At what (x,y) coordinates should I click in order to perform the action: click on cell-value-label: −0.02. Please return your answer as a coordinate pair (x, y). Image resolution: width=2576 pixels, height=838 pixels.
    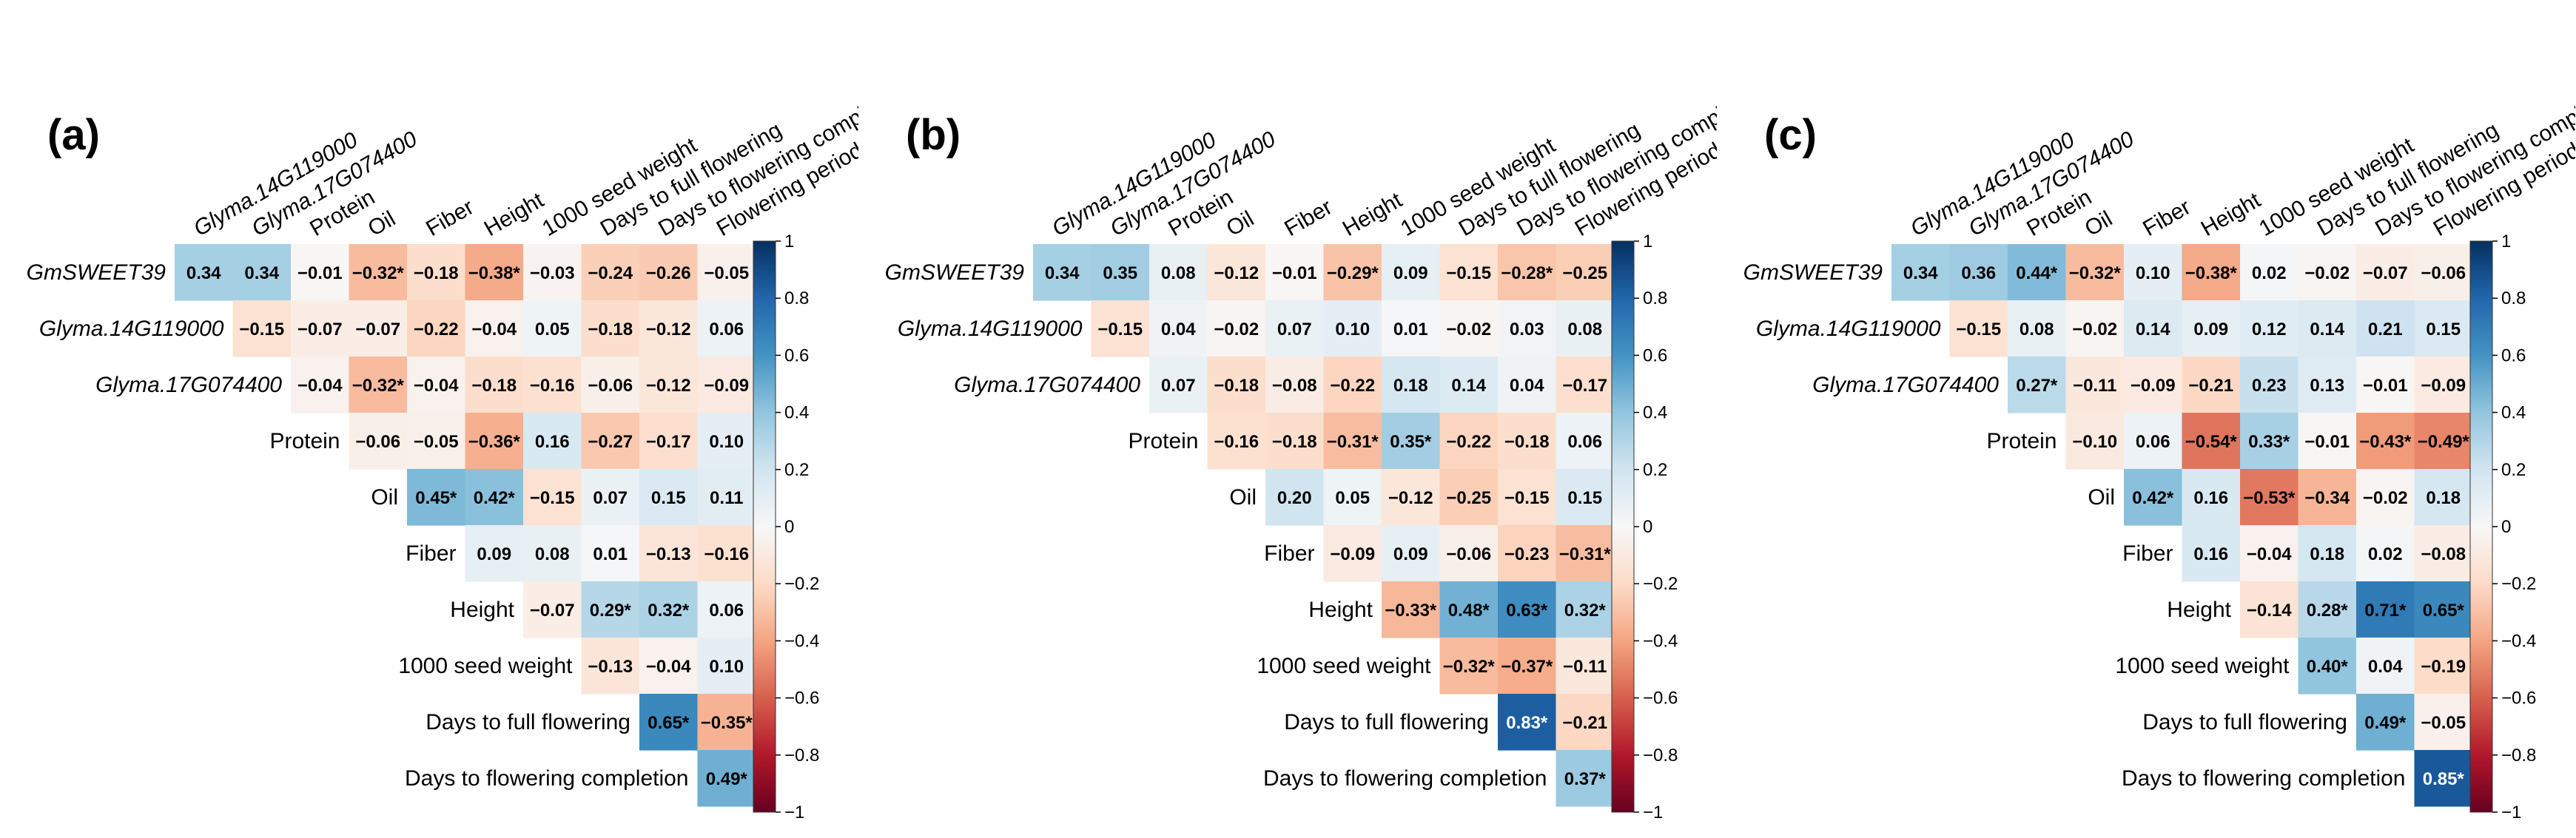
    Looking at the image, I should click on (2094, 329).